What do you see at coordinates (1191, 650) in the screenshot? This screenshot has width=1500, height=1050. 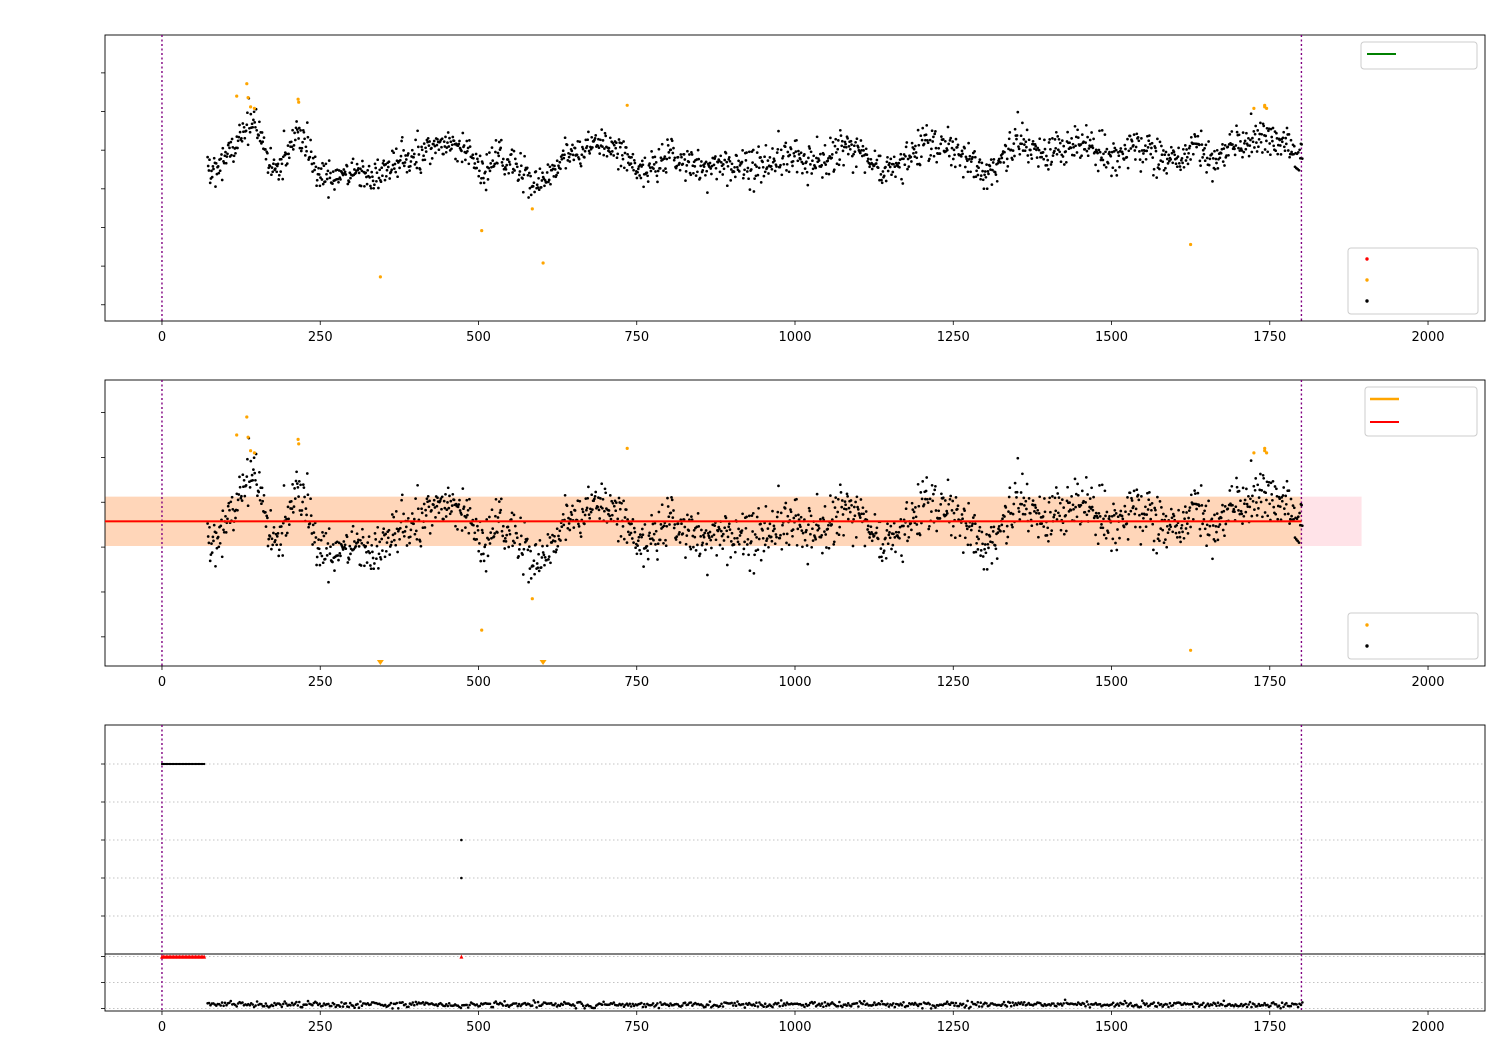 I see `mid-series-highlighted-point` at bounding box center [1191, 650].